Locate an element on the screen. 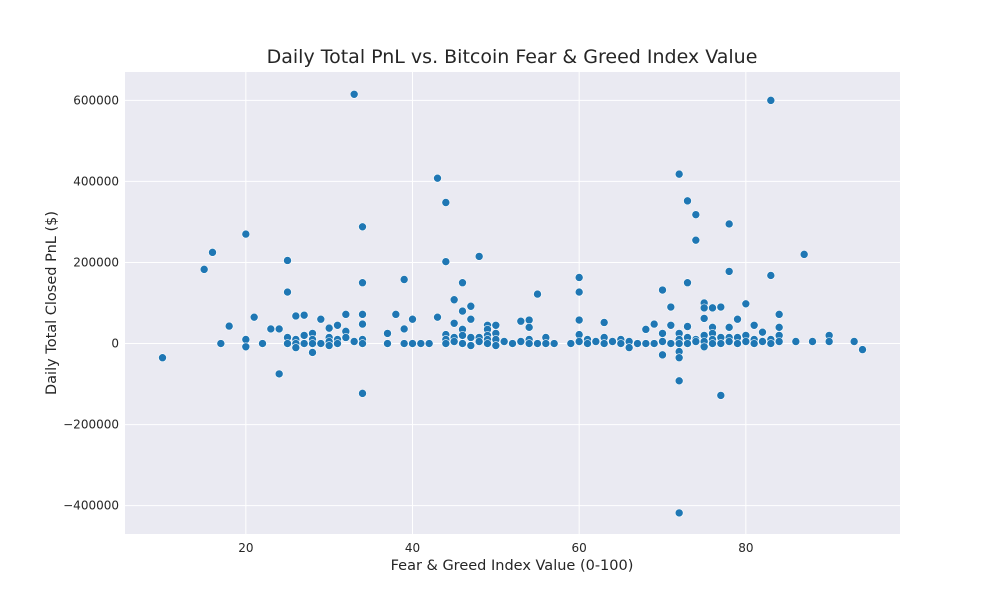 Image resolution: width=1000 pixels, height=604 pixels. x-axis-label: Fear & Greed Index Value (0-100) is located at coordinates (512, 566).